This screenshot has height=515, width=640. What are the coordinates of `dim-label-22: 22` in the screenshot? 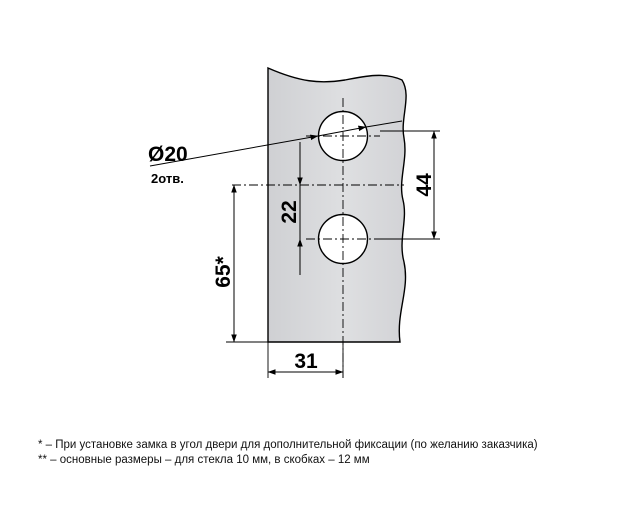 It's located at (289, 211).